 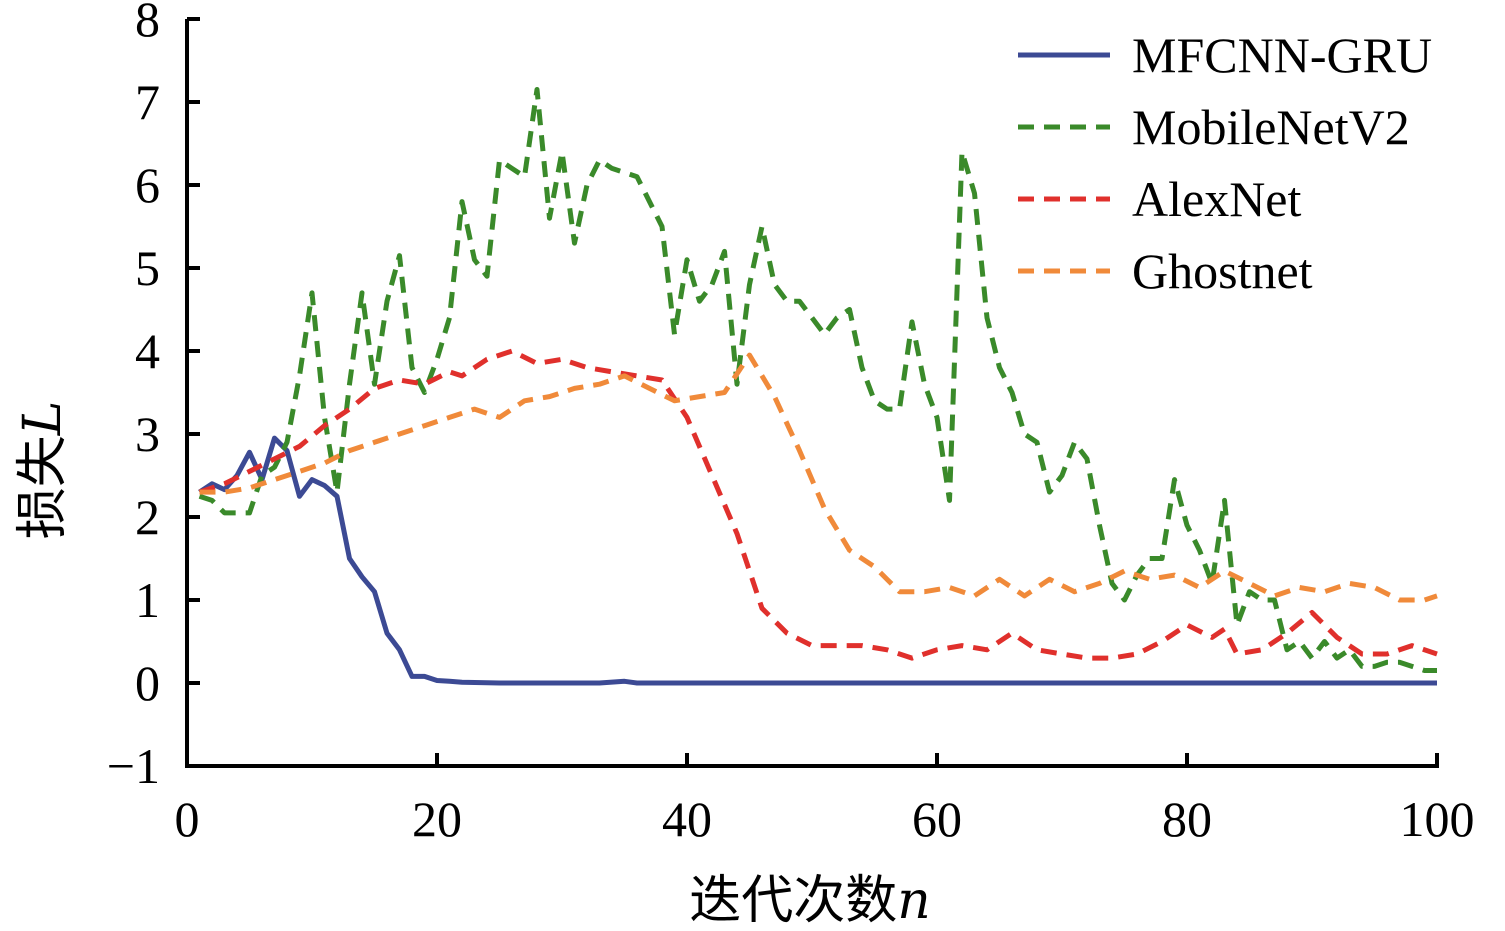 I want to click on x-tick-label: 0, so click(x=187, y=819).